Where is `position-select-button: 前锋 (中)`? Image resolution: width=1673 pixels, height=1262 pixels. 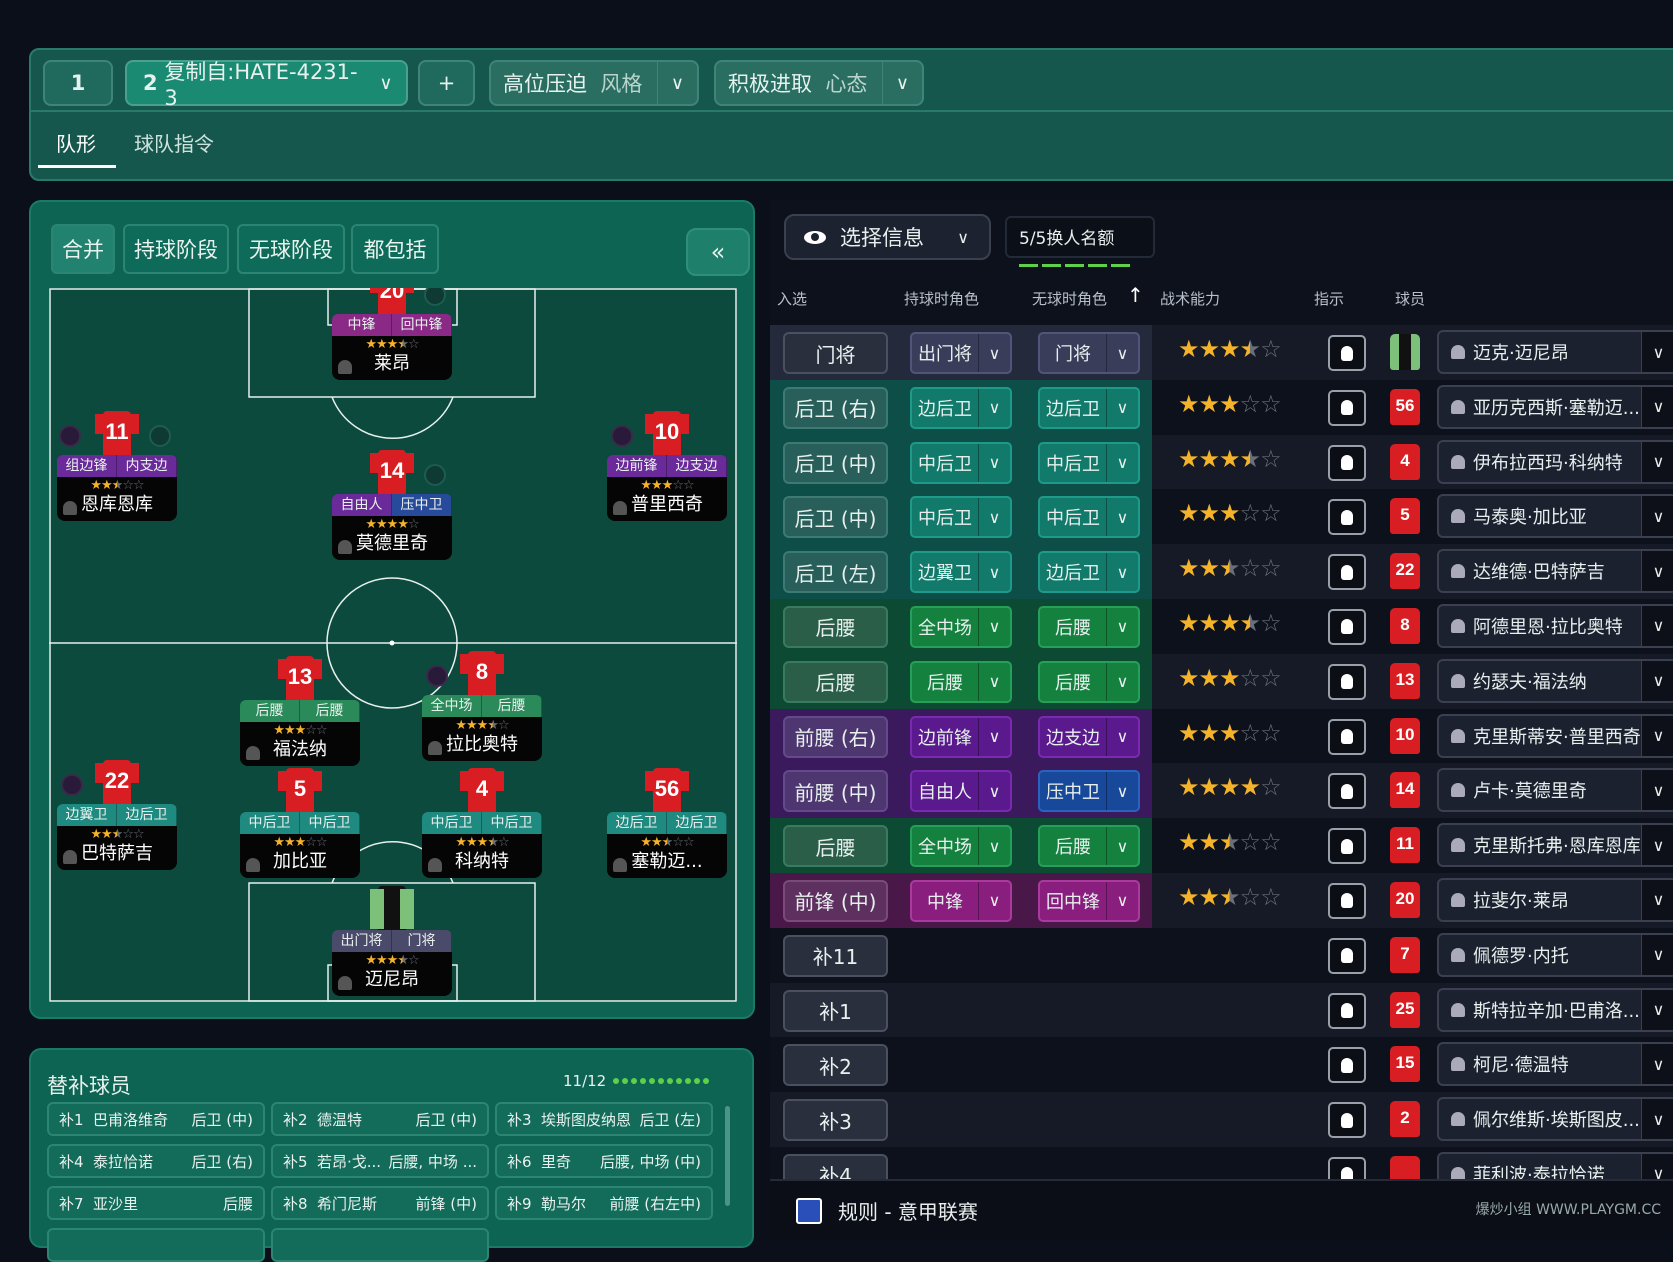 position-select-button: 前锋 (中) is located at coordinates (835, 900).